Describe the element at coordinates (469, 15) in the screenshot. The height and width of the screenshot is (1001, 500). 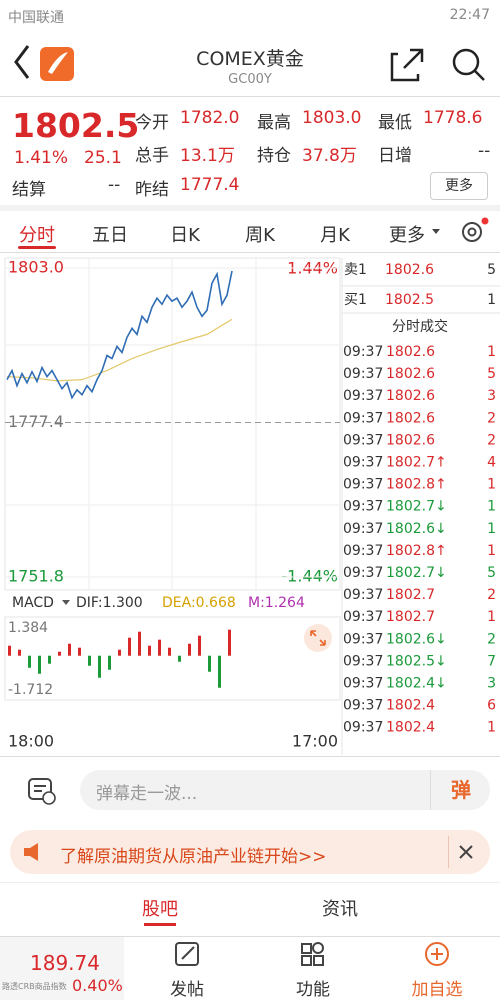
I see `clock: 22:47` at that location.